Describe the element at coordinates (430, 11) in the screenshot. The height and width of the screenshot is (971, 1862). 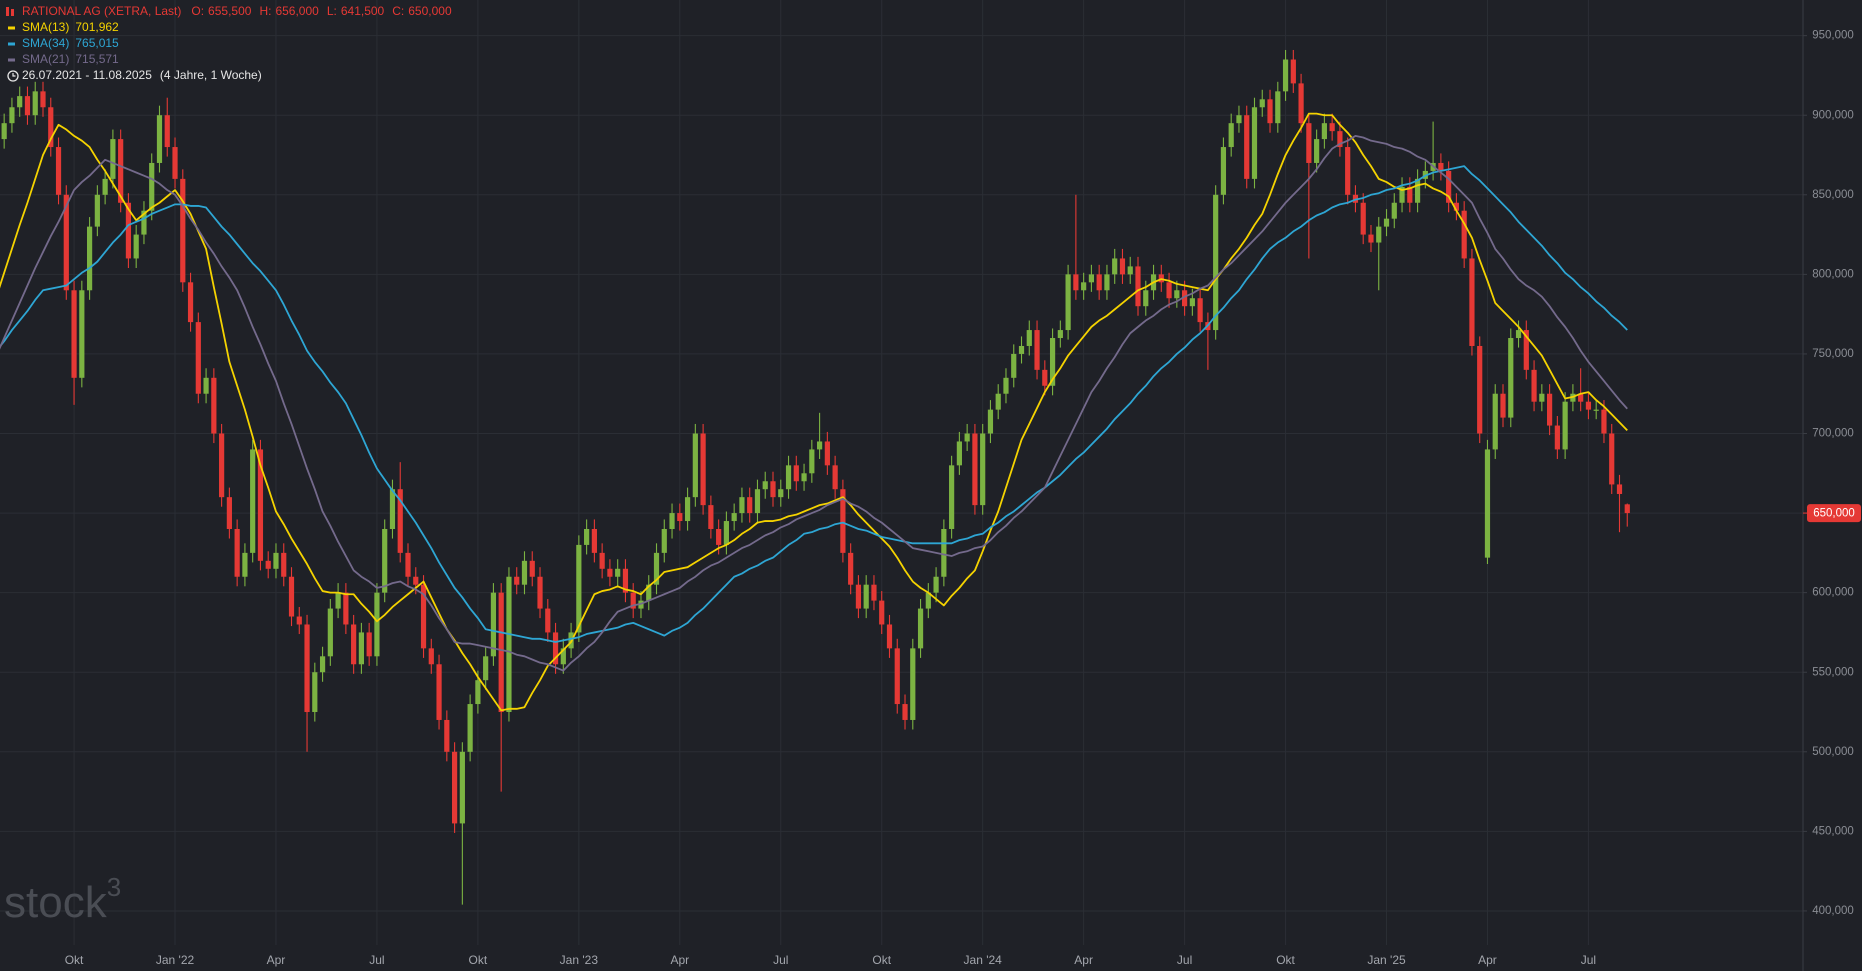
I see `ohlc-value: 650,000` at that location.